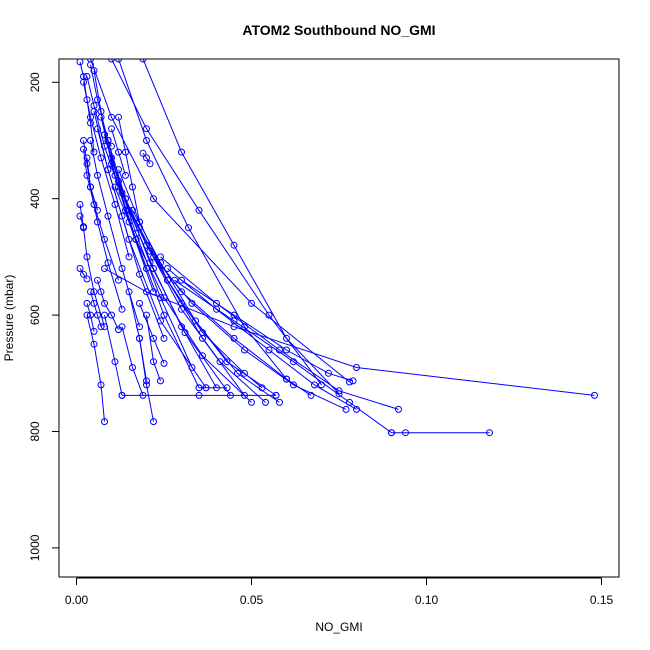 Image resolution: width=650 pixels, height=650 pixels. Describe the element at coordinates (77, 600) in the screenshot. I see `x-tick-label: 0.00` at that location.